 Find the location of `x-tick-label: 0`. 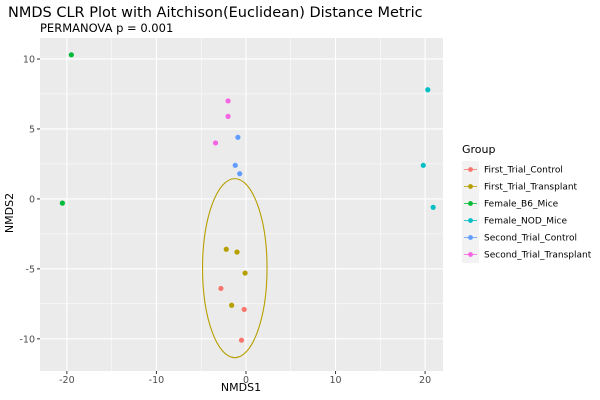

x-tick-label: 0 is located at coordinates (246, 380).